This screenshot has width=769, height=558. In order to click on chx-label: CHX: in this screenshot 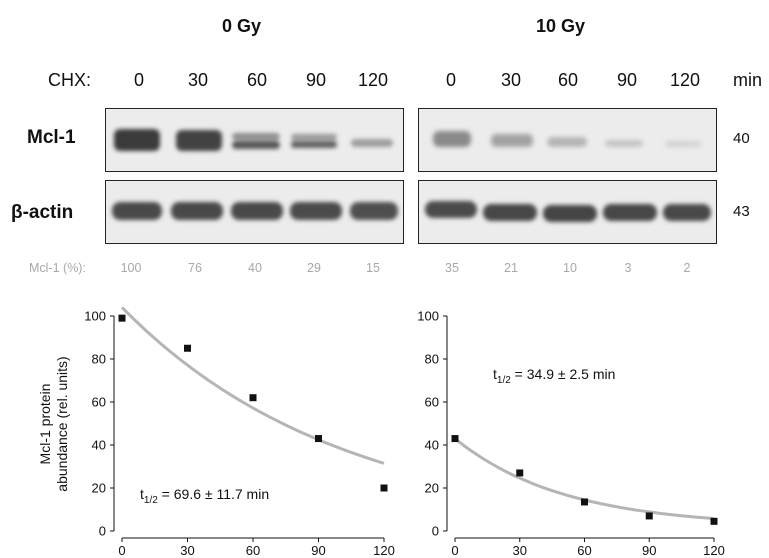, I will do `click(70, 80)`.